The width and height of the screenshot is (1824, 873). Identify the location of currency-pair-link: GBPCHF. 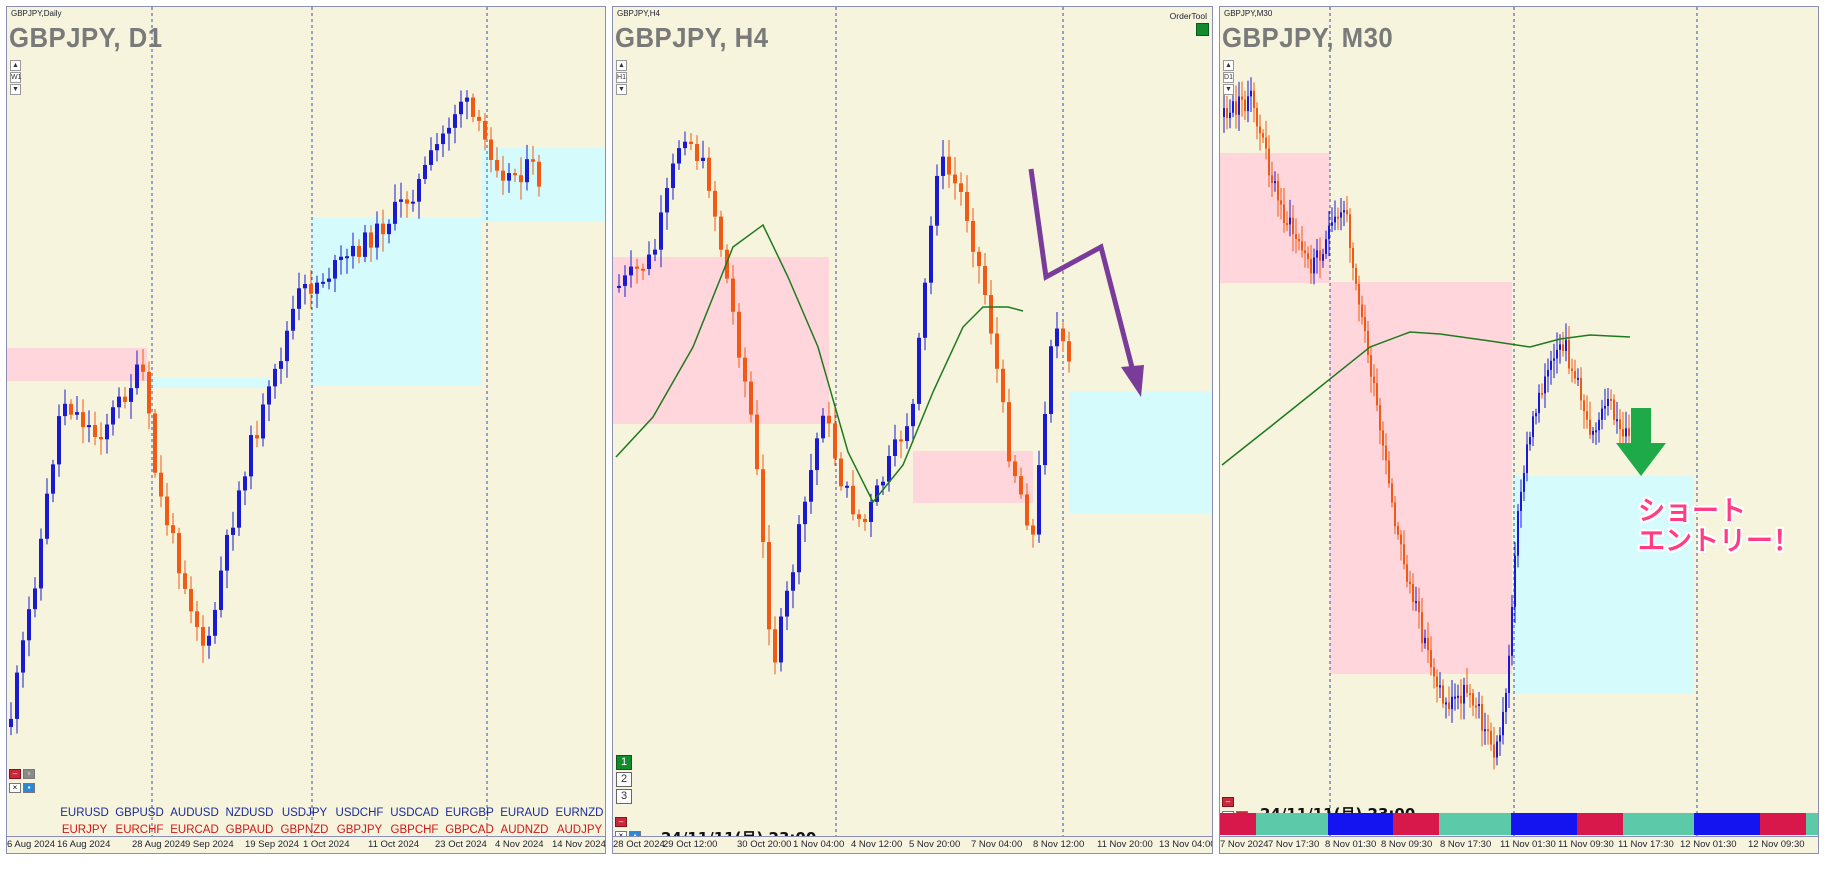
(414, 830).